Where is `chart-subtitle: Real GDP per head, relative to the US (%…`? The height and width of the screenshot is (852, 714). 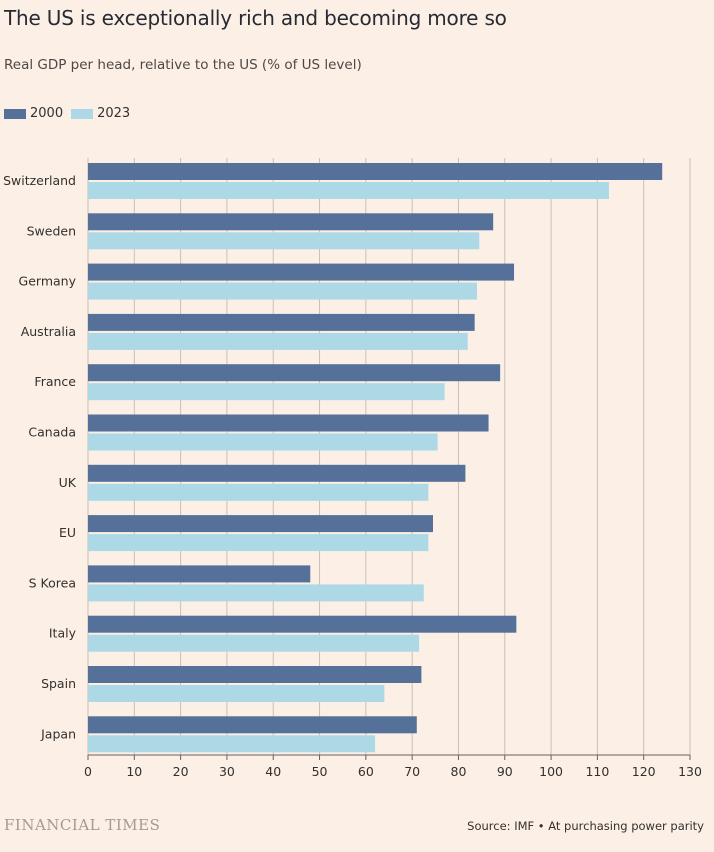
chart-subtitle: Real GDP per head, relative to the US (%… is located at coordinates (183, 65).